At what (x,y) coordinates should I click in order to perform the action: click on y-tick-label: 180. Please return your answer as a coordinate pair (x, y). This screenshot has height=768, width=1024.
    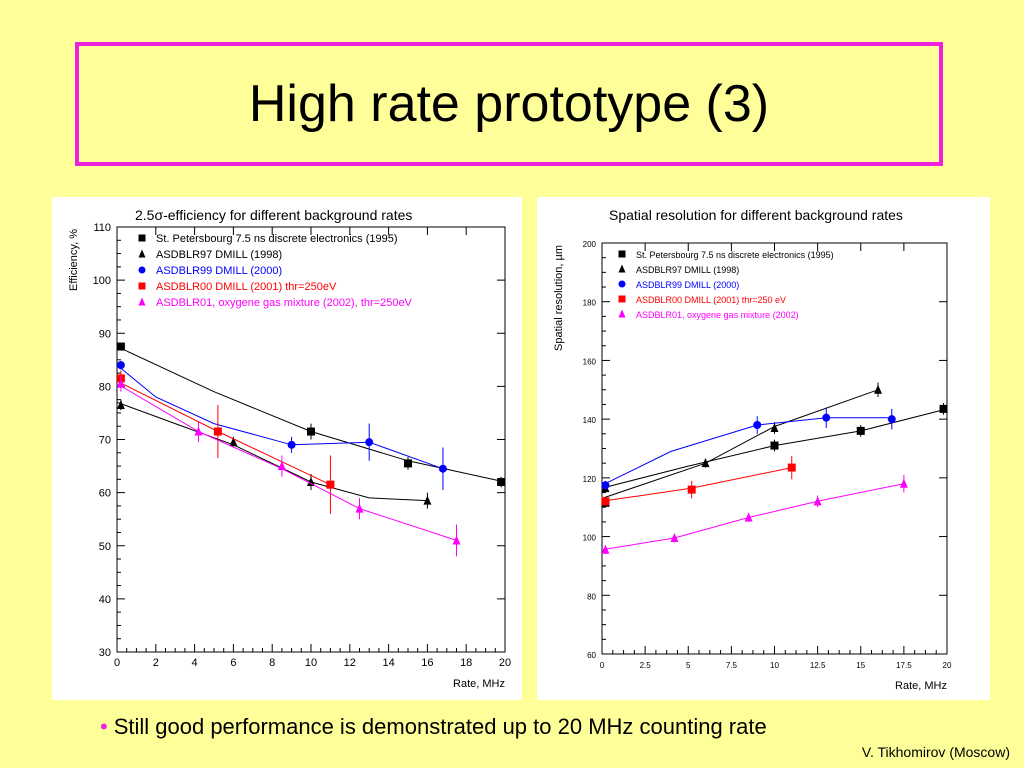
    Looking at the image, I should click on (590, 303).